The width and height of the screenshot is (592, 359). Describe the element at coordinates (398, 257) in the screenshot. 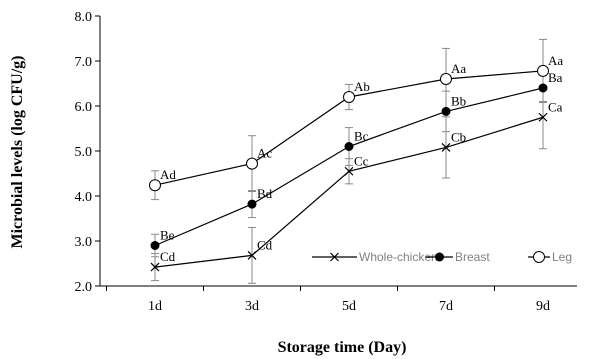

I see `legend-label: Whole-chicken` at that location.